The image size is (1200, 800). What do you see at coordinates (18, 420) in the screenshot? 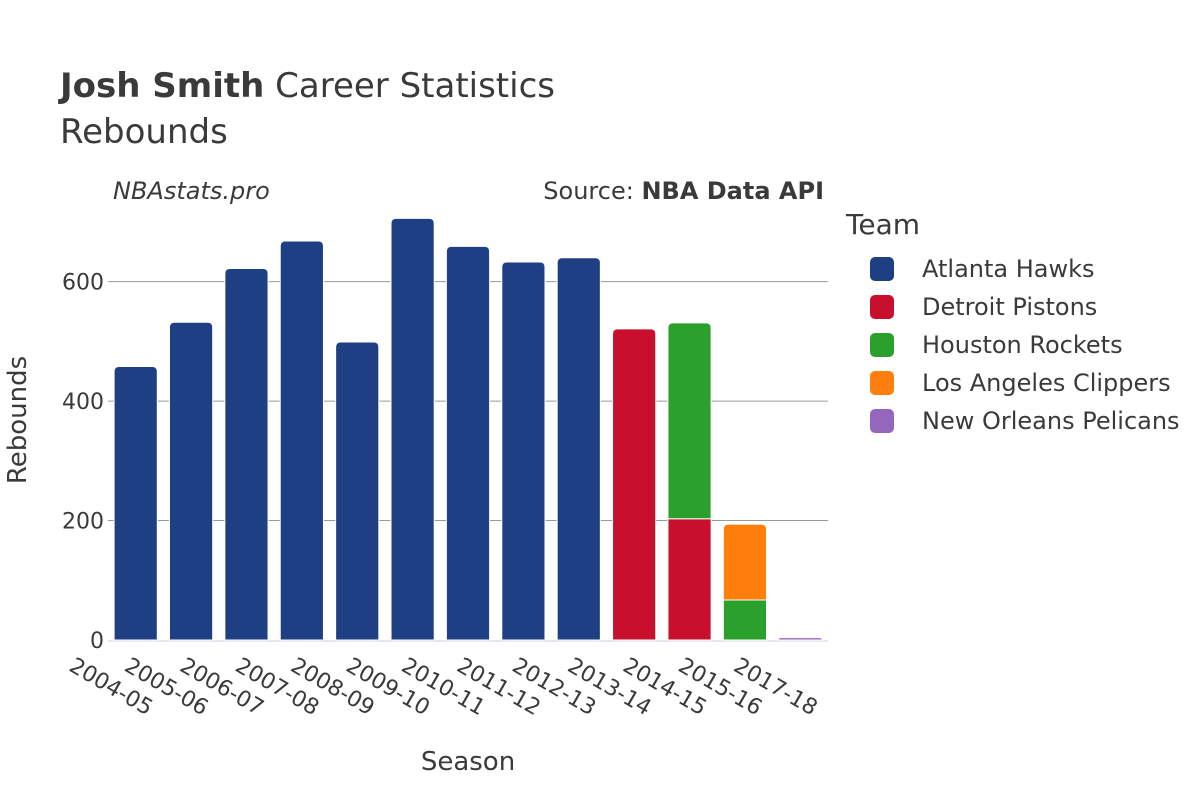
I see `y-axis-label: Rebounds` at bounding box center [18, 420].